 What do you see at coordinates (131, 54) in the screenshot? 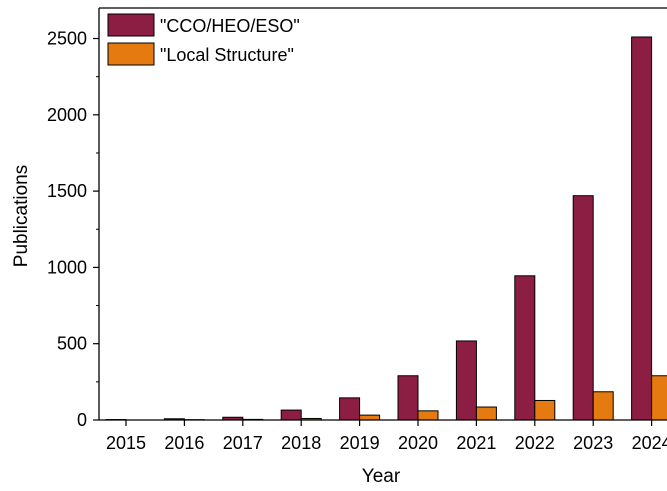
I see `legend-swatch-local-structure` at bounding box center [131, 54].